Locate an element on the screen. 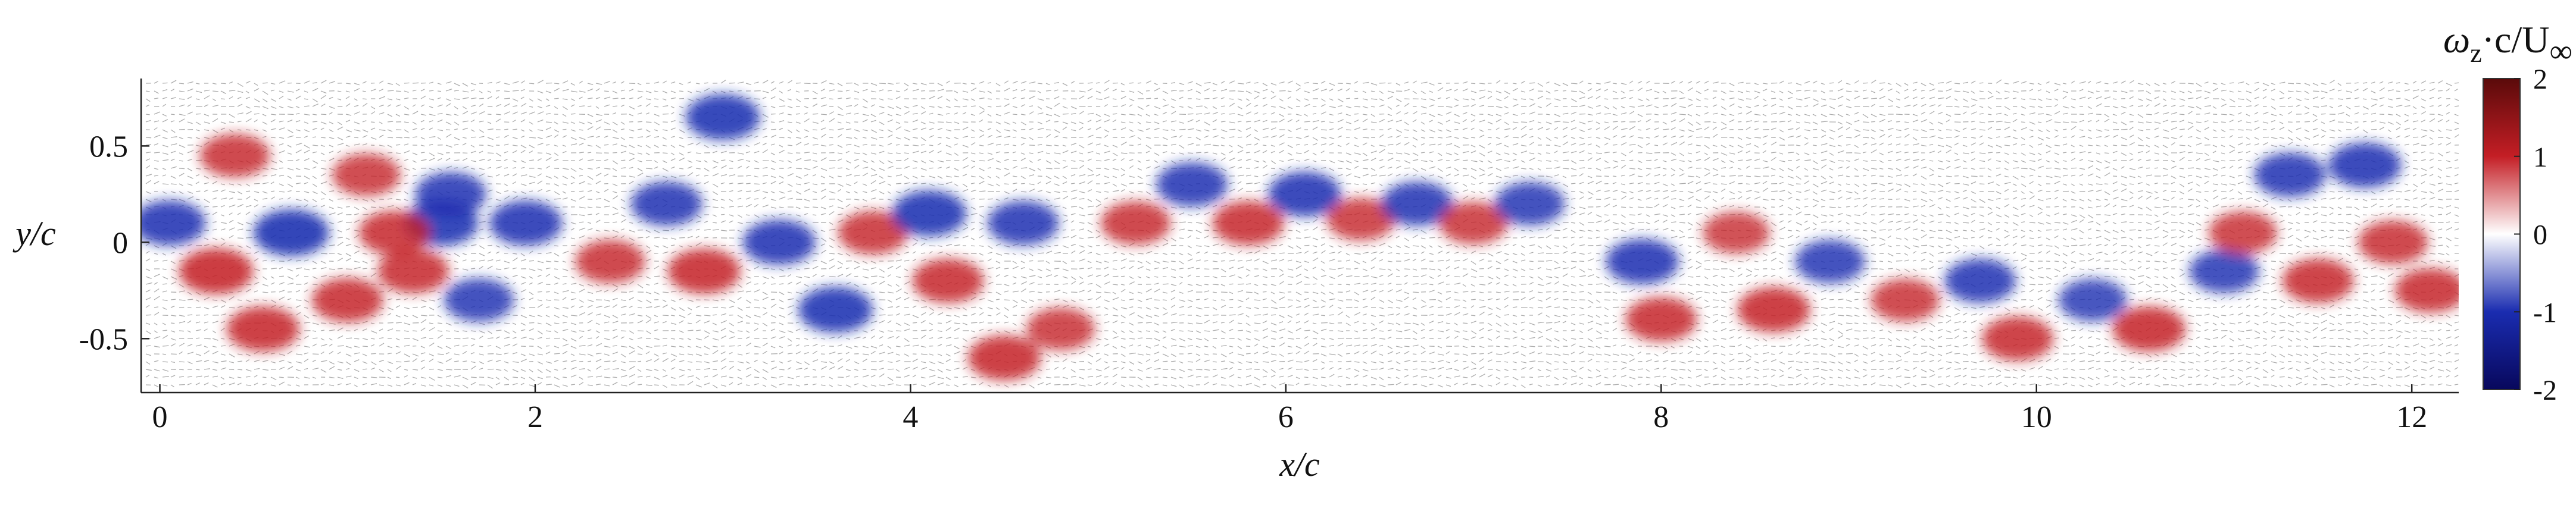 The width and height of the screenshot is (2576, 505). colorbar-tick-label: 2 is located at coordinates (2540, 79).